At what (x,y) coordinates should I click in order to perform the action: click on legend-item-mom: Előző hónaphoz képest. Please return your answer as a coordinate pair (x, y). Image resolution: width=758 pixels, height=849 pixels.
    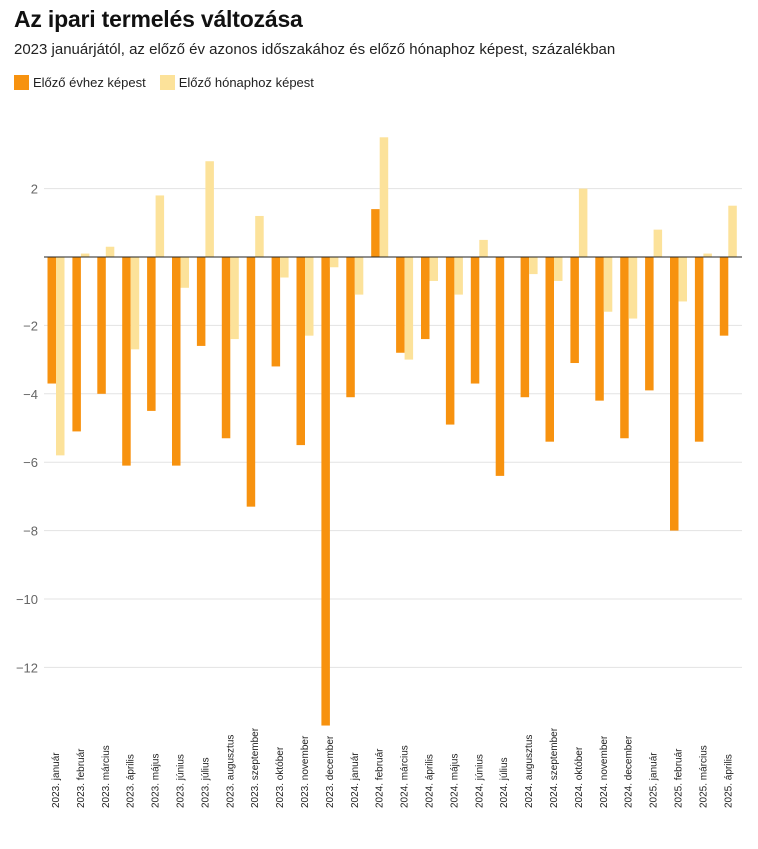
    Looking at the image, I should click on (236, 82).